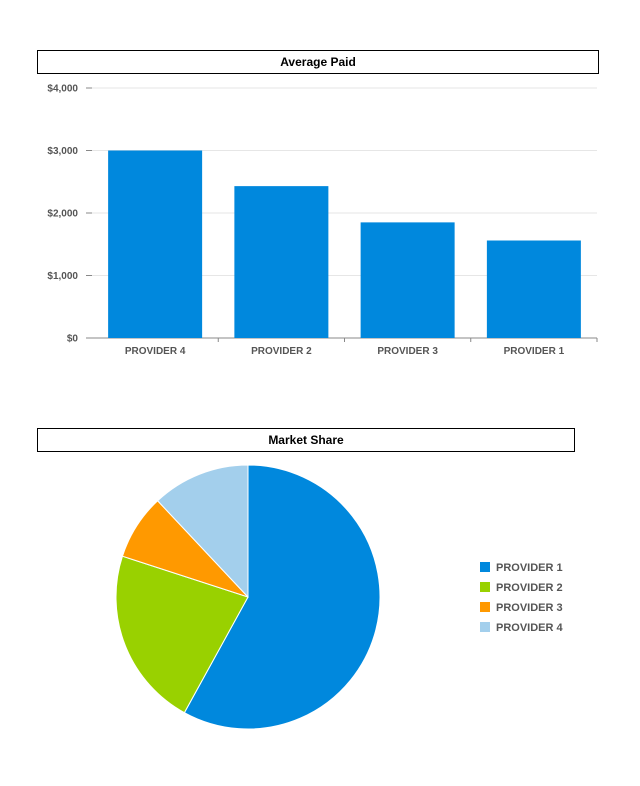  I want to click on x-tick-label: PROVIDER 3, so click(407, 351).